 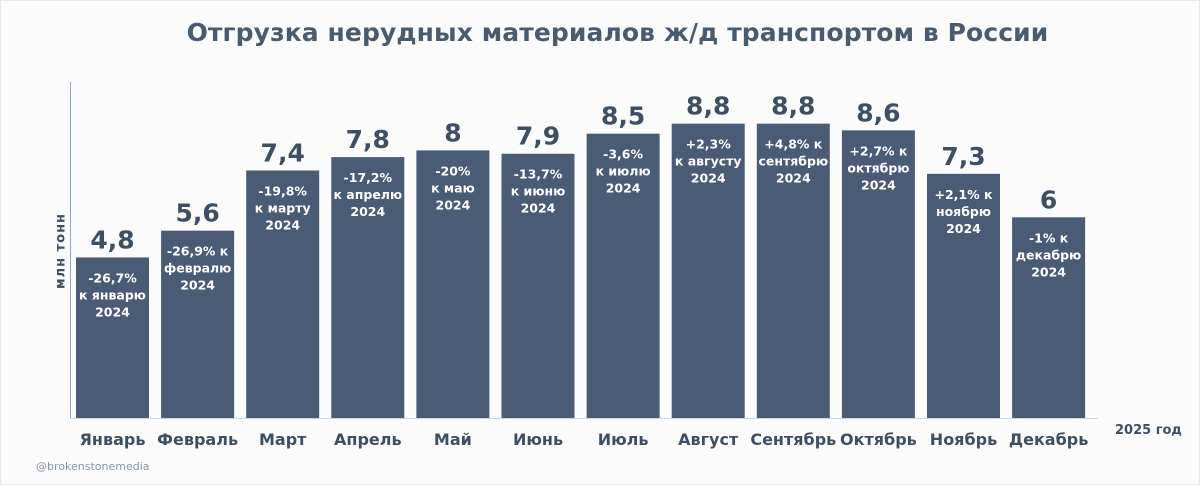 What do you see at coordinates (283, 439) in the screenshot?
I see `x-tick-label: Март` at bounding box center [283, 439].